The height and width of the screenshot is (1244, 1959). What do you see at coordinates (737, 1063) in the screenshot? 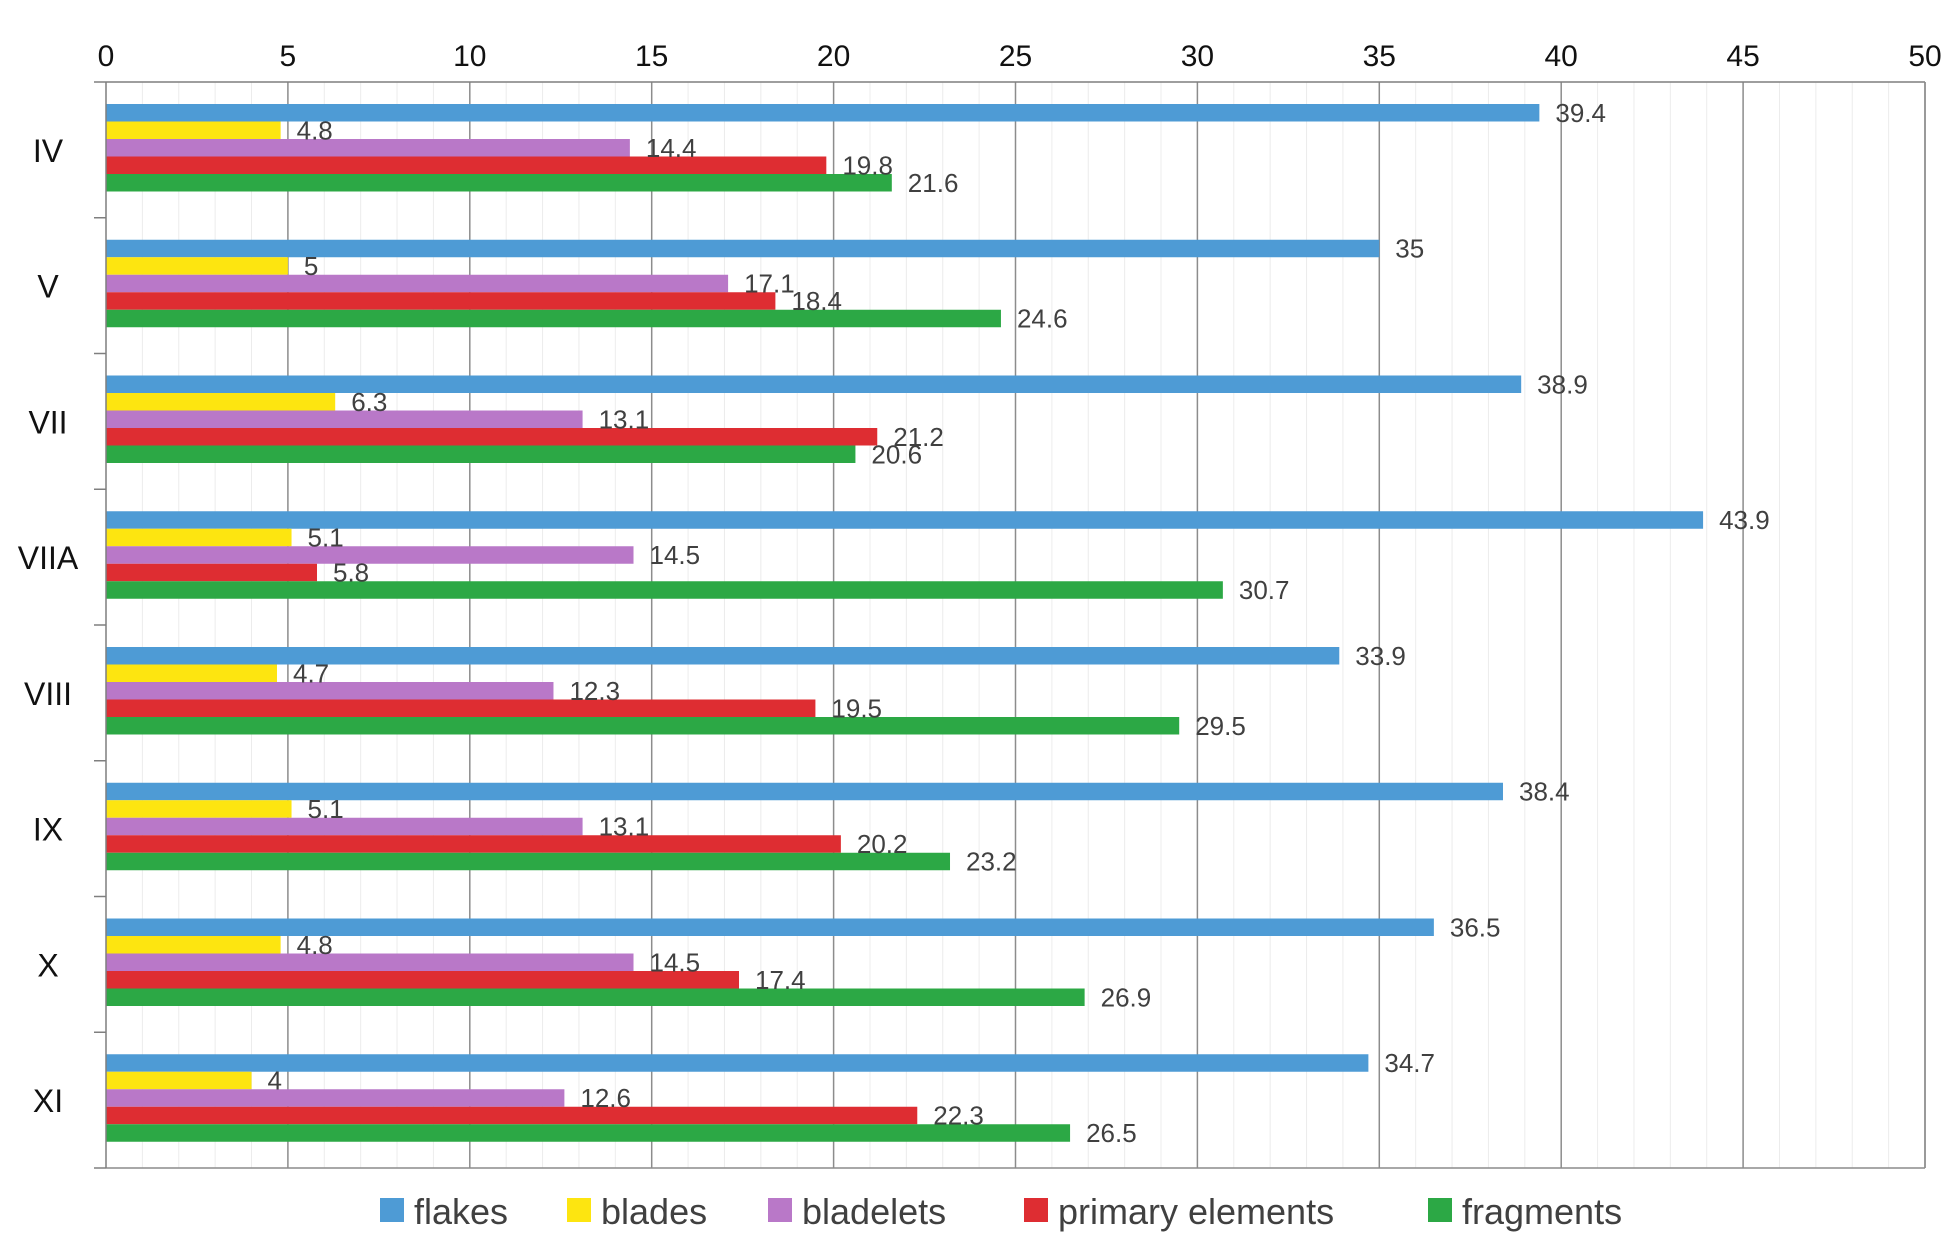
I see `bar-flakes-XI` at bounding box center [737, 1063].